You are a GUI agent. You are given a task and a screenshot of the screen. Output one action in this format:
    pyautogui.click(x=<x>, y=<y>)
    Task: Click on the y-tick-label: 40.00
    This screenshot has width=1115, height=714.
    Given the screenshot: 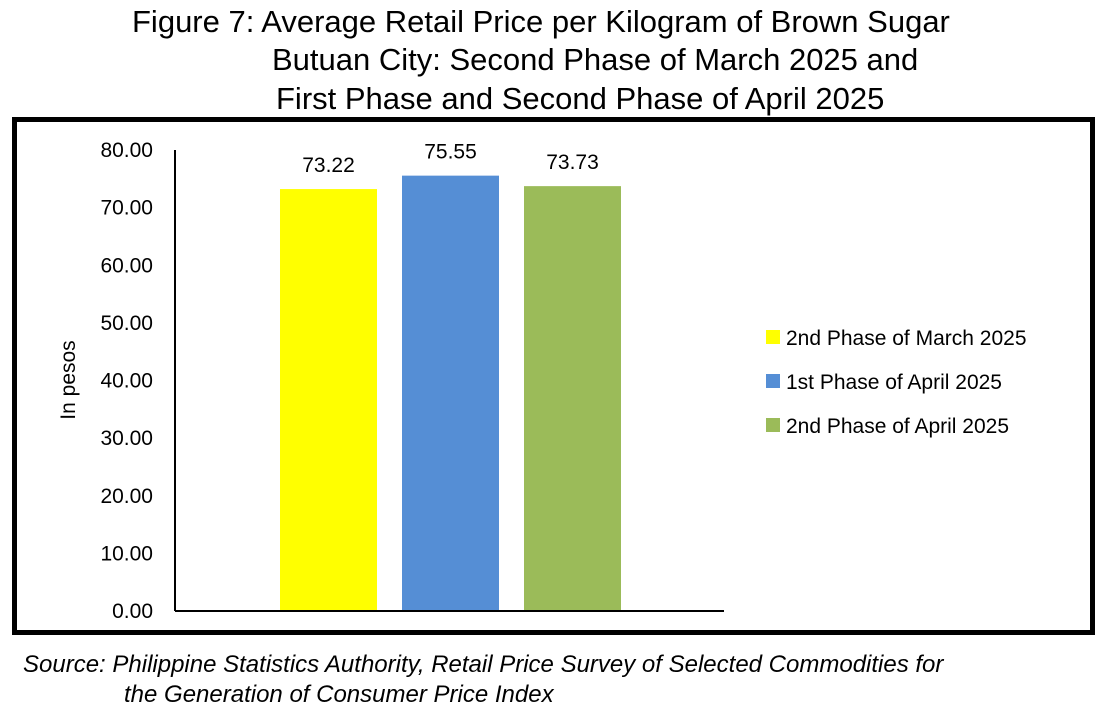 What is the action you would take?
    pyautogui.click(x=126, y=381)
    